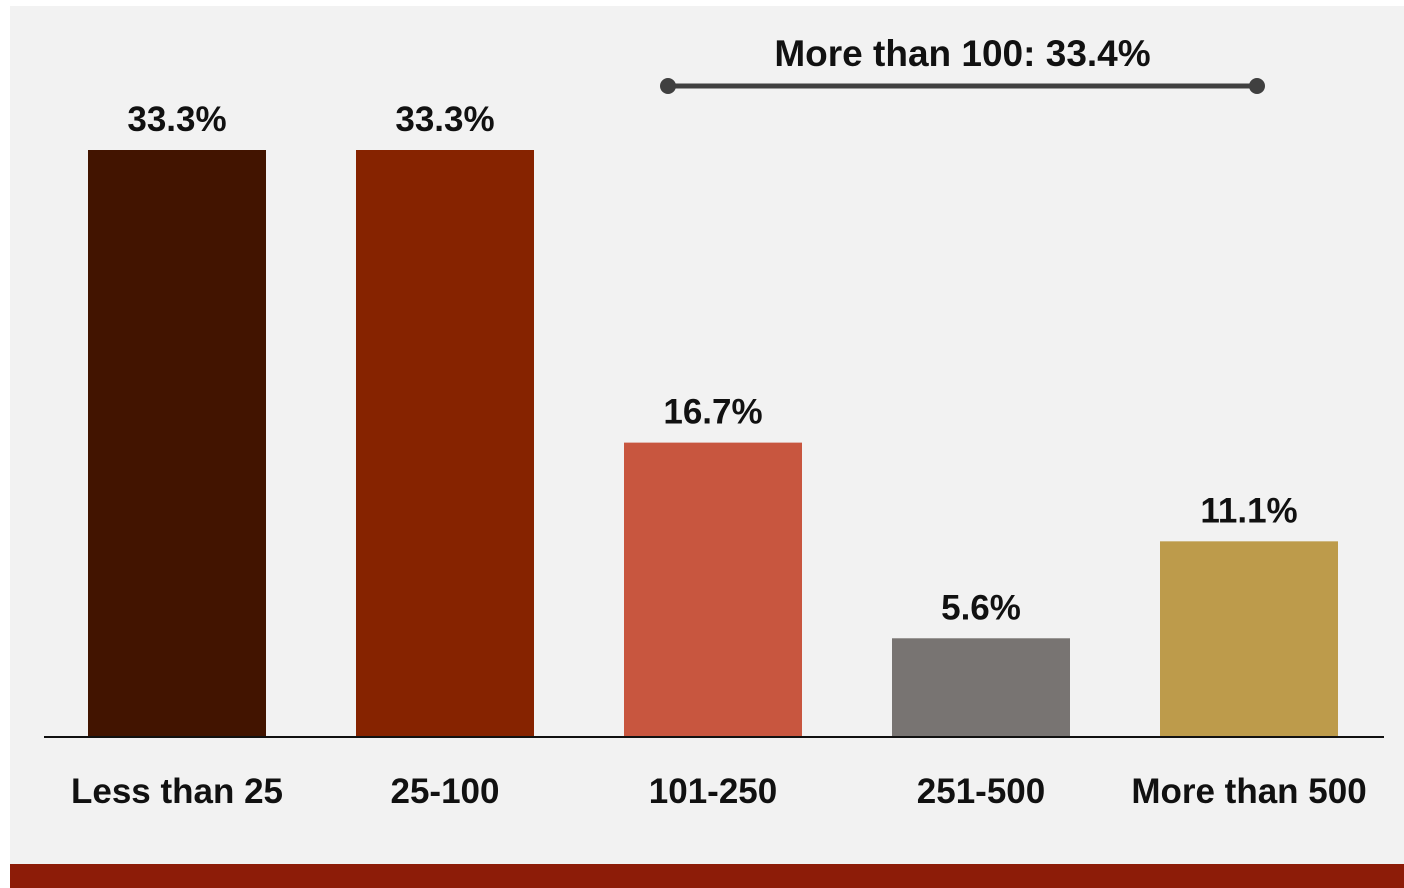  What do you see at coordinates (707, 876) in the screenshot?
I see `footer-band` at bounding box center [707, 876].